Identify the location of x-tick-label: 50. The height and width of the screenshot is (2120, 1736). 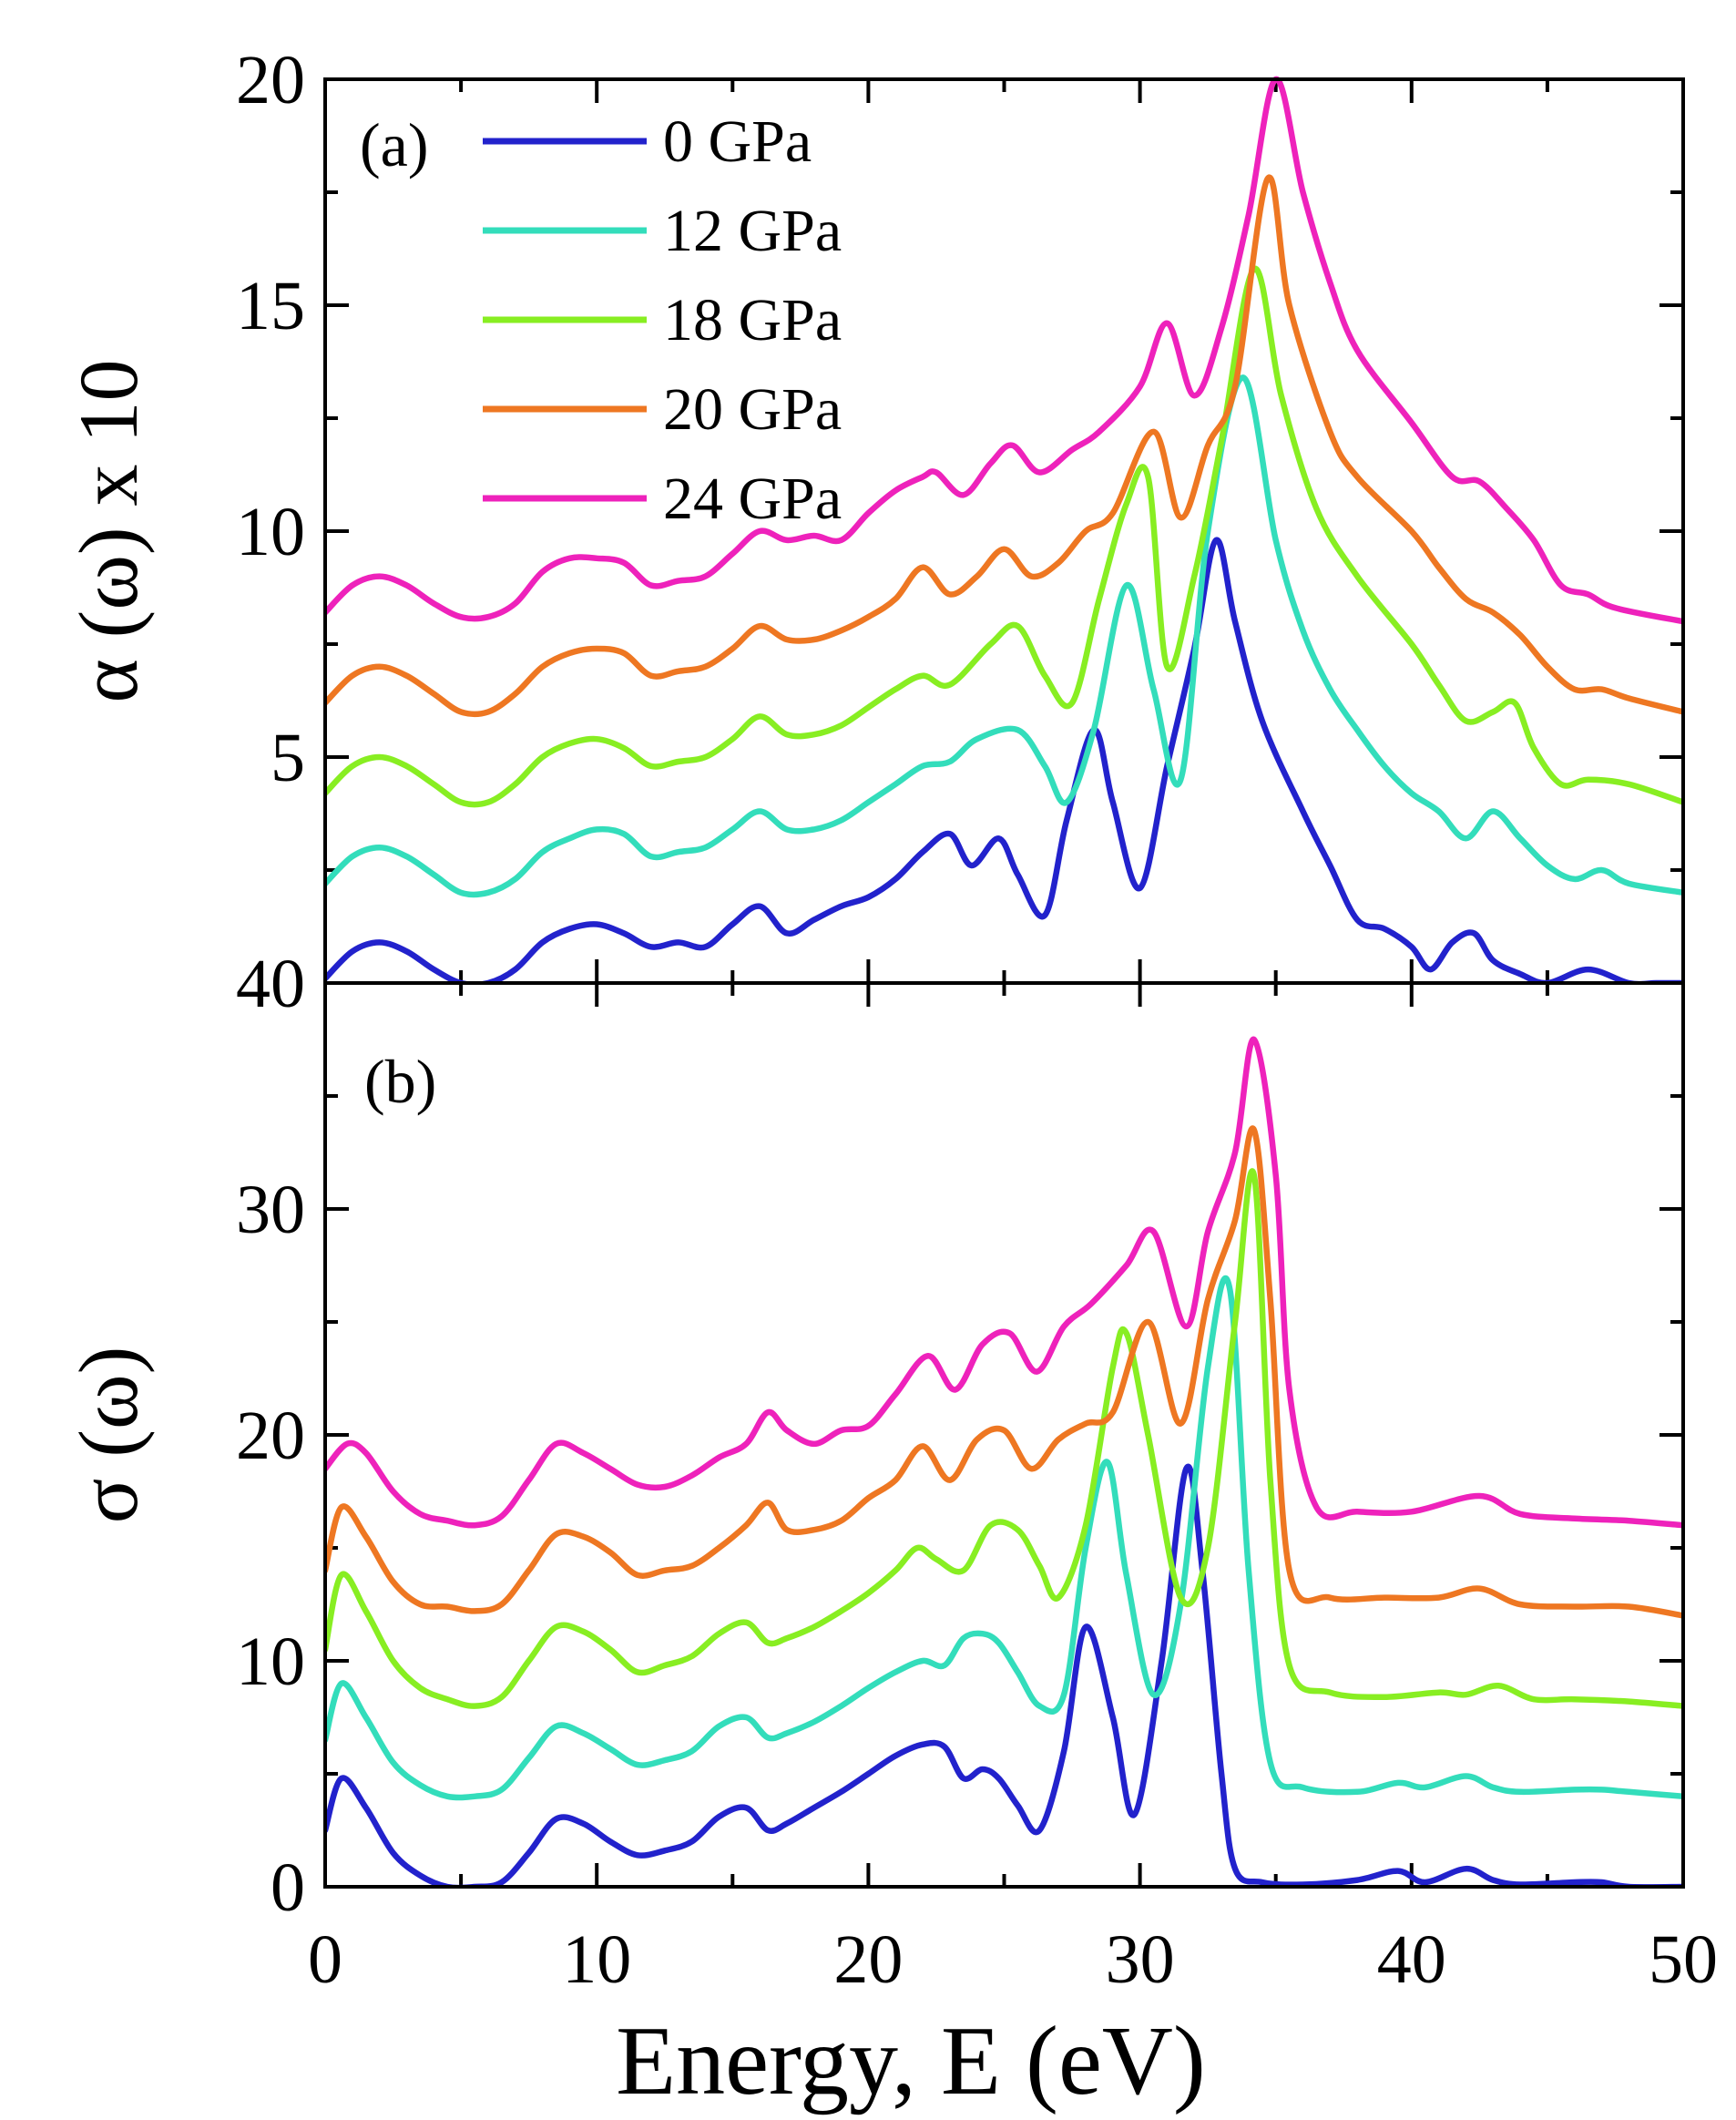
(1684, 1959).